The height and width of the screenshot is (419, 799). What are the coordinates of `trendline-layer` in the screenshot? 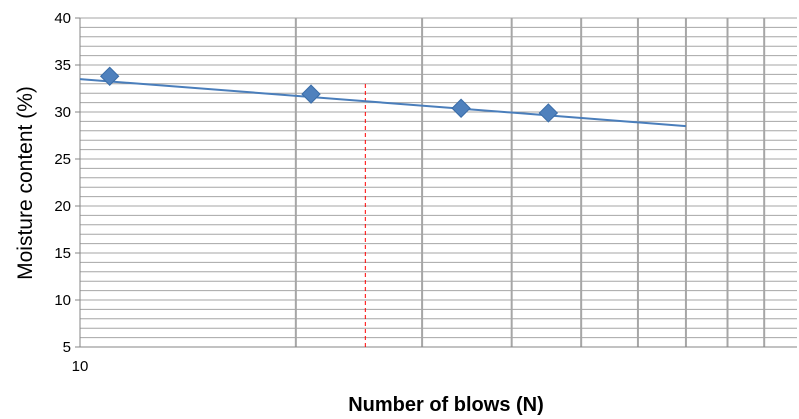 It's located at (383, 103).